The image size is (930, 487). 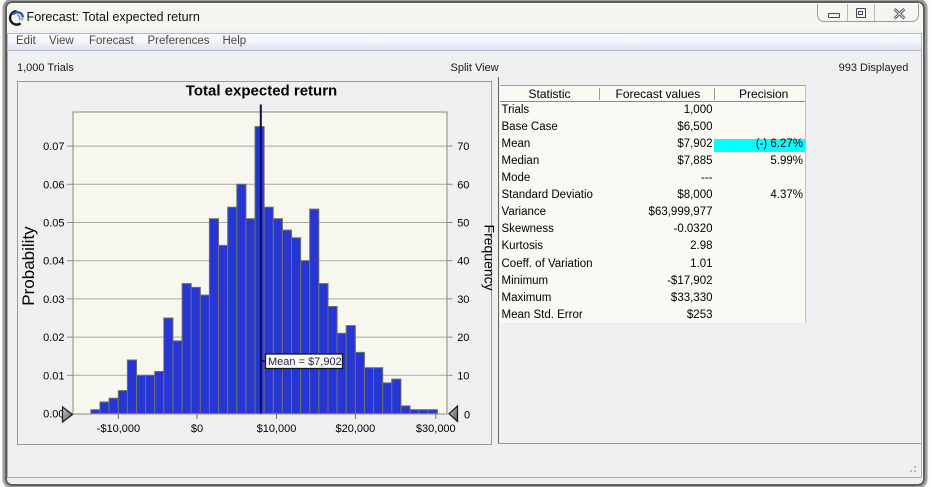 I want to click on svg-text: 60, so click(x=463, y=185).